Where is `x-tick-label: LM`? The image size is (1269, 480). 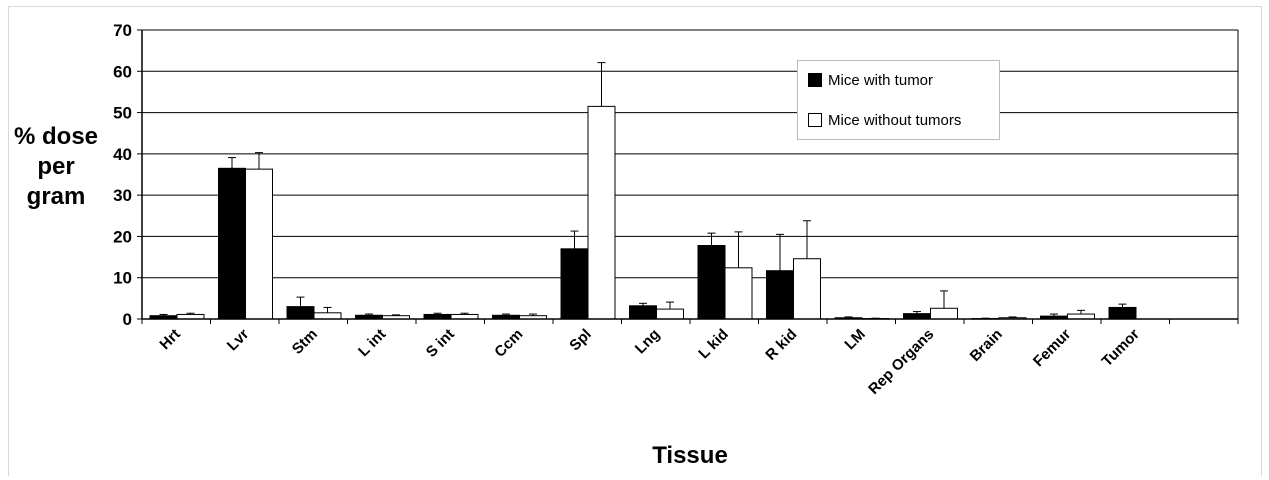
x-tick-label: LM is located at coordinates (854, 339).